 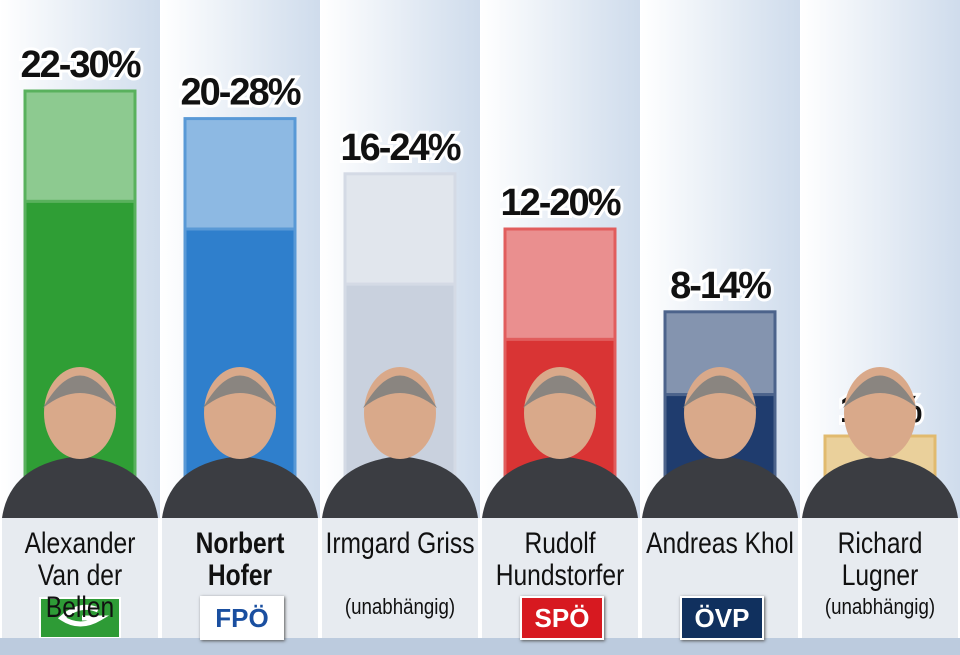 I want to click on value-label: 12-20%, so click(x=561, y=203).